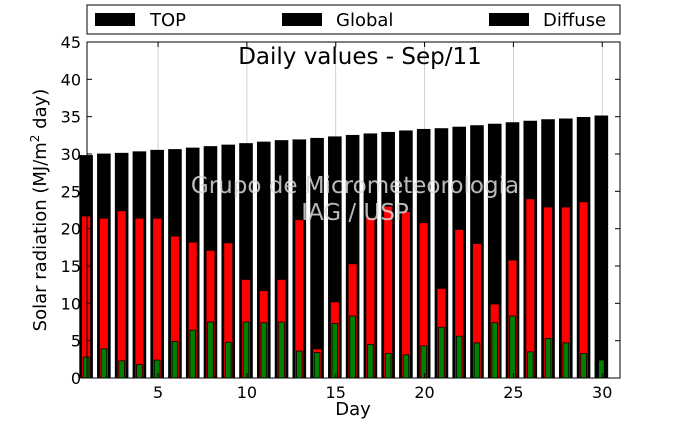 The width and height of the screenshot is (690, 424). I want to click on legend-box, so click(353, 19).